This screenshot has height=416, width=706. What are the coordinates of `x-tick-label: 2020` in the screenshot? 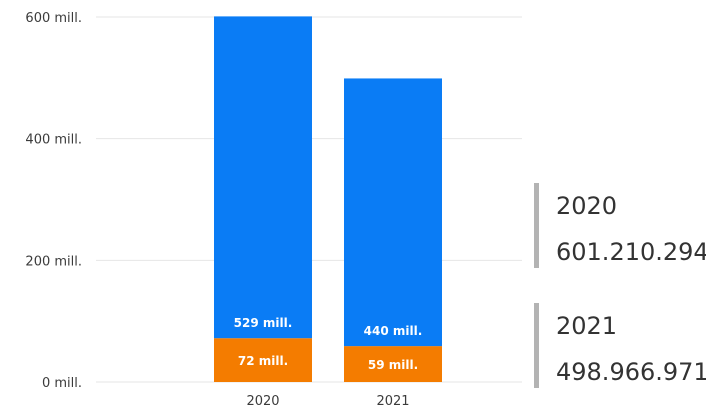 It's located at (262, 401).